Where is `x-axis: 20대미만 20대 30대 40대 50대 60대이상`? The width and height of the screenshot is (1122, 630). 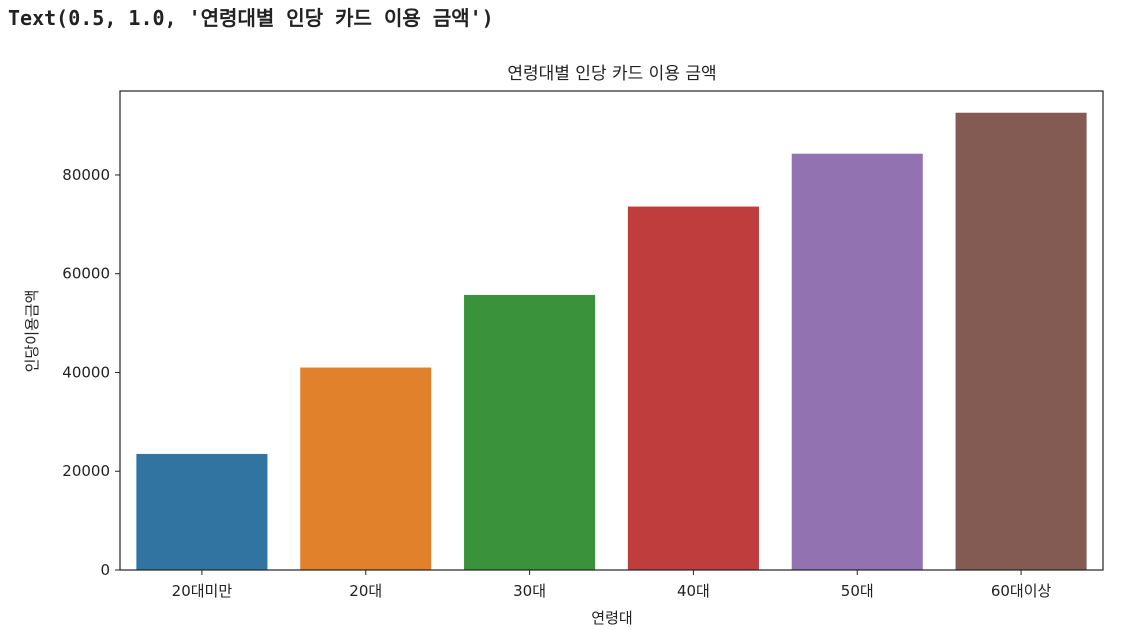
x-axis: 20대미만 20대 30대 40대 50대 60대이상 is located at coordinates (612, 585).